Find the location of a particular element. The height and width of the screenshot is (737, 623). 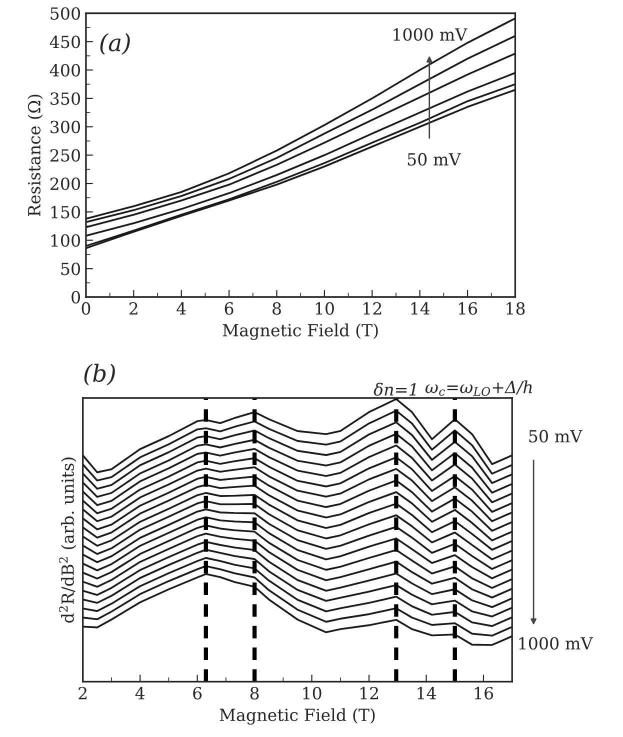

y-tick-label: 50 is located at coordinates (70, 269).